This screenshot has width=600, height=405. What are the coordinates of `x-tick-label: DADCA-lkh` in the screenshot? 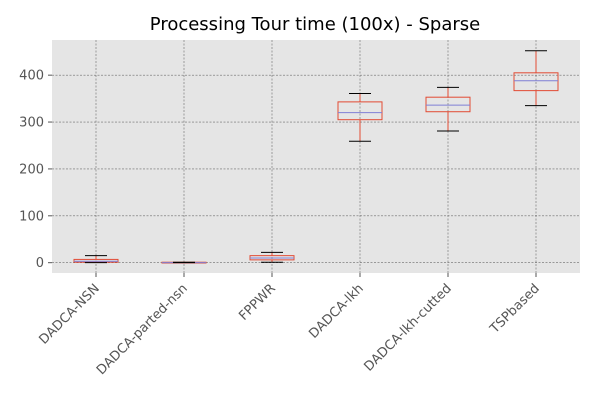 It's located at (336, 311).